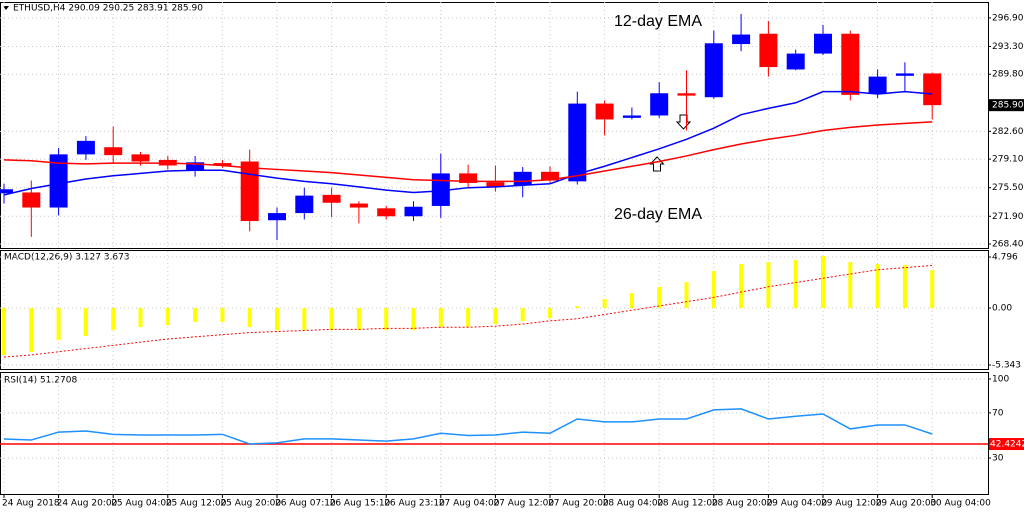 This screenshot has width=1024, height=512. Describe the element at coordinates (1008, 188) in the screenshot. I see `y-tick-label: 275.50` at that location.